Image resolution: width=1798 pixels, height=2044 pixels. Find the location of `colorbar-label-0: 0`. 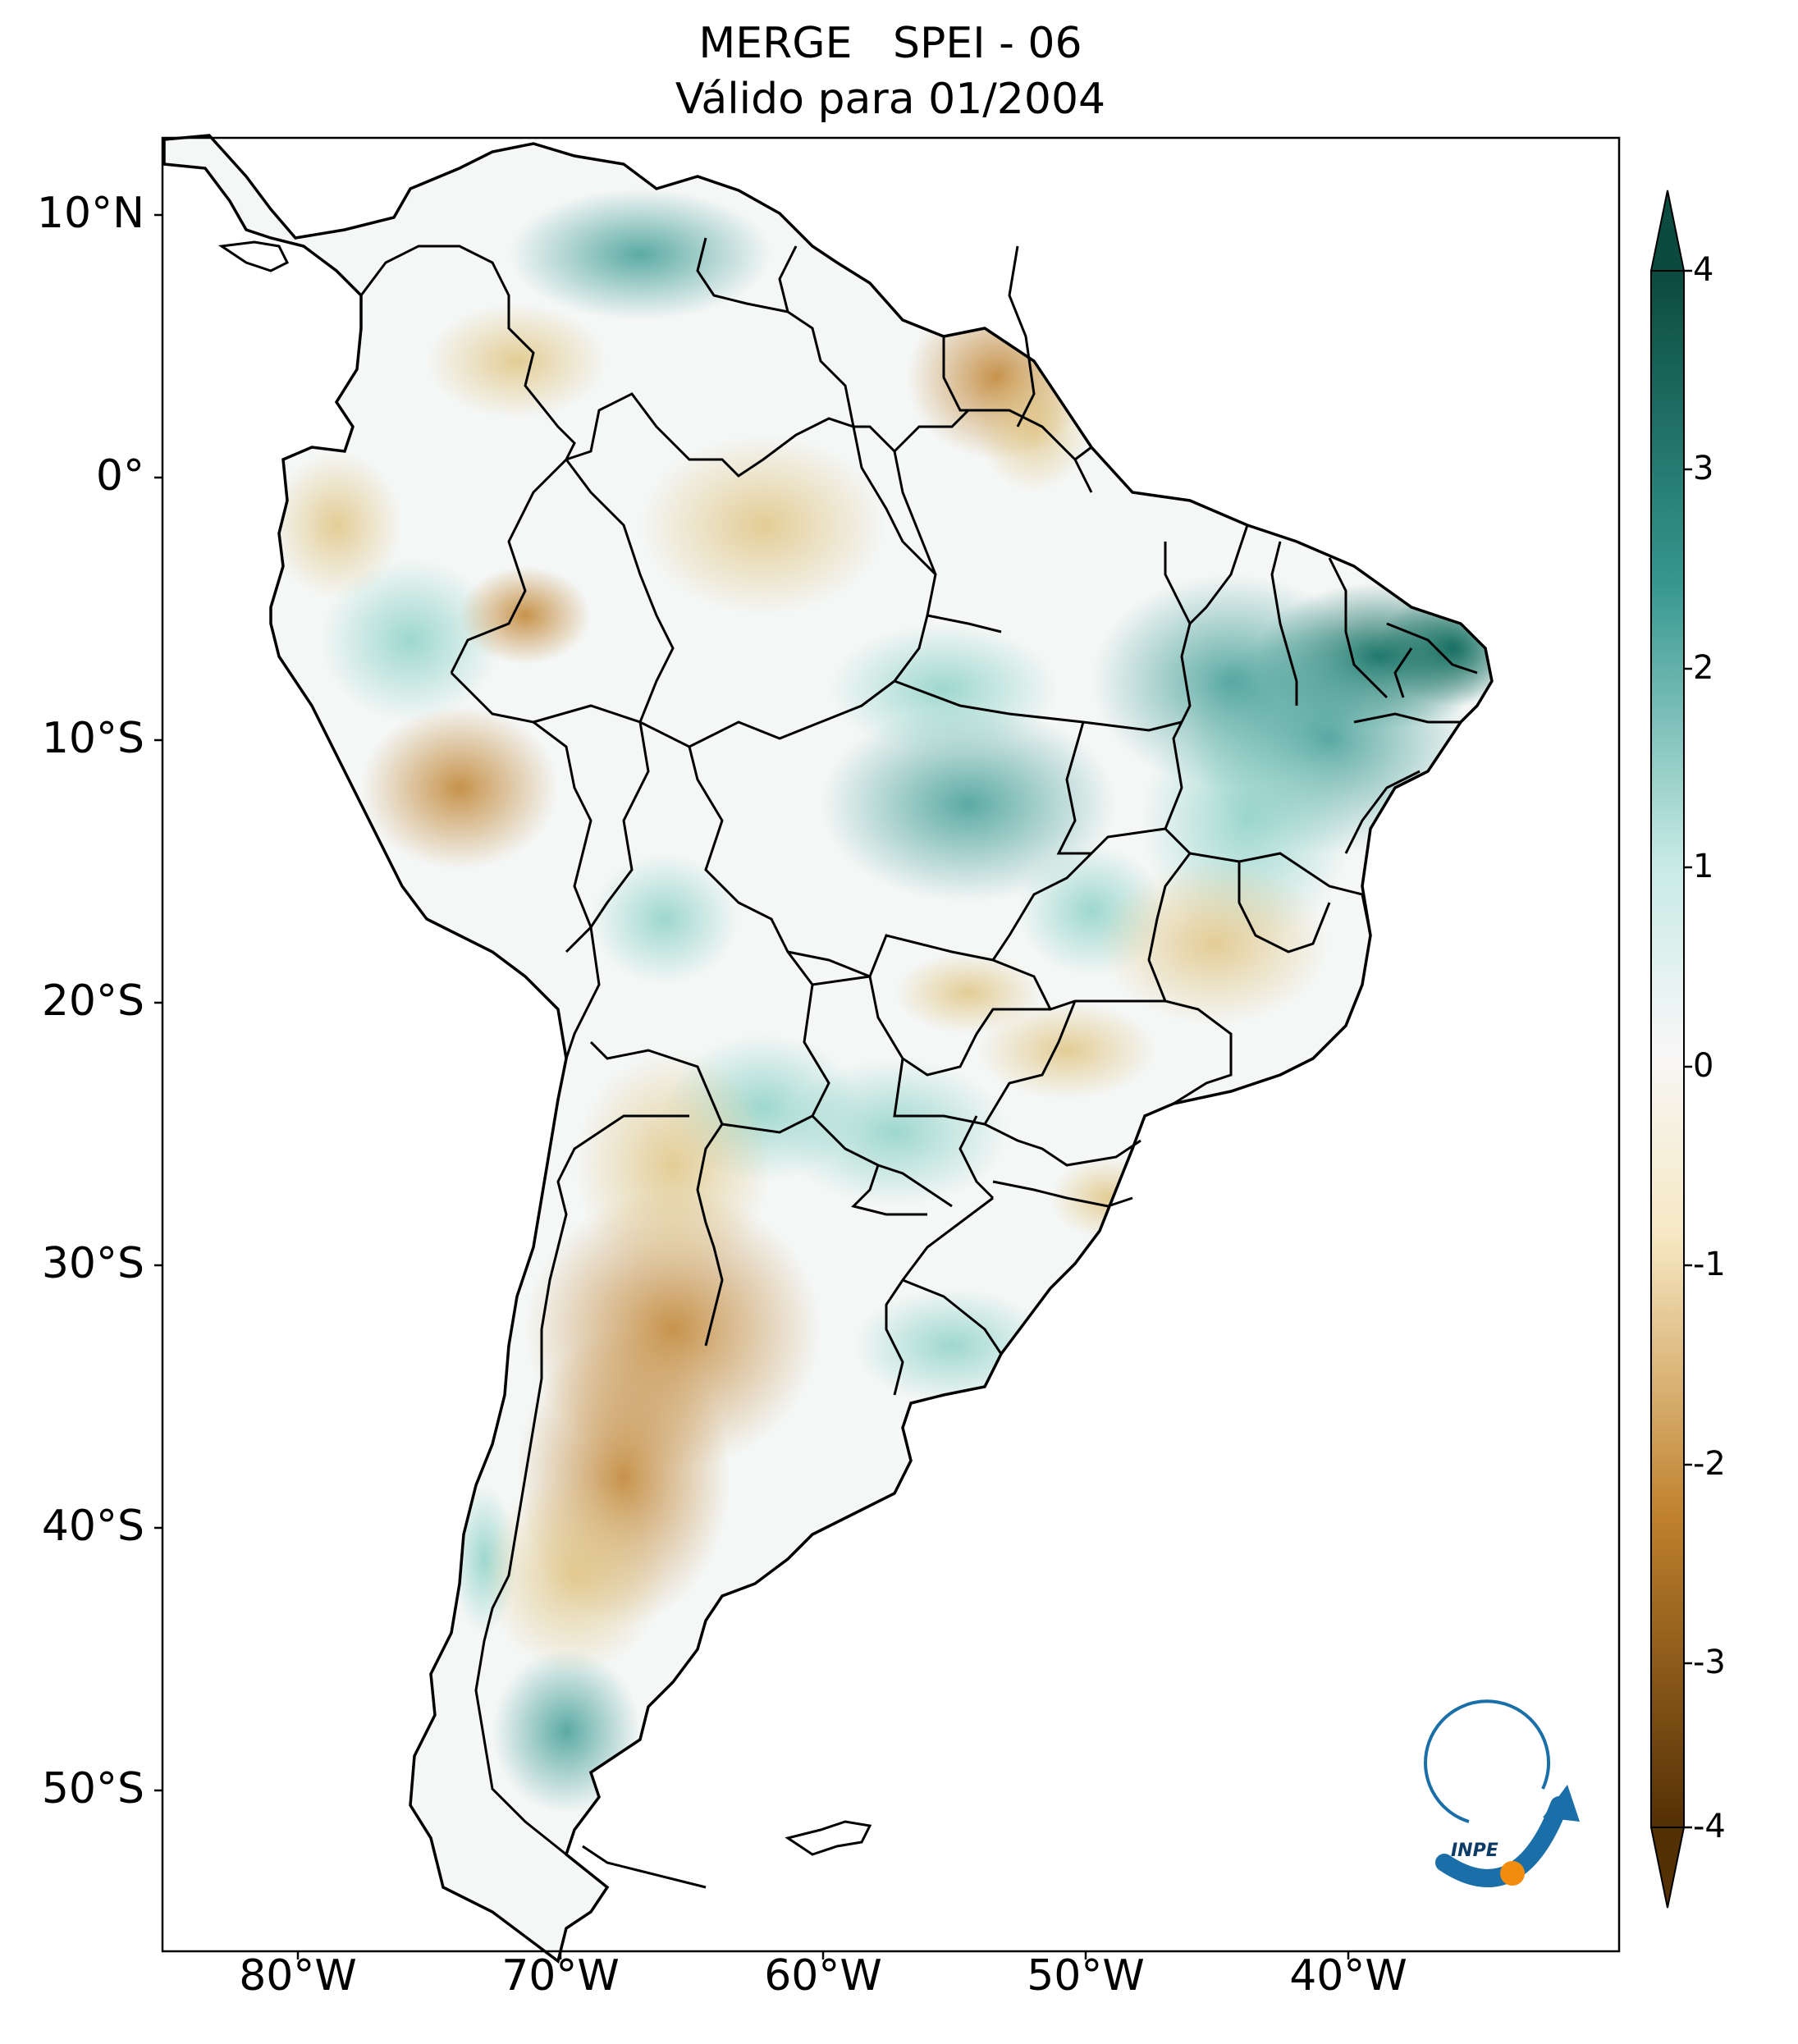

colorbar-label-0: 0 is located at coordinates (1703, 1066).